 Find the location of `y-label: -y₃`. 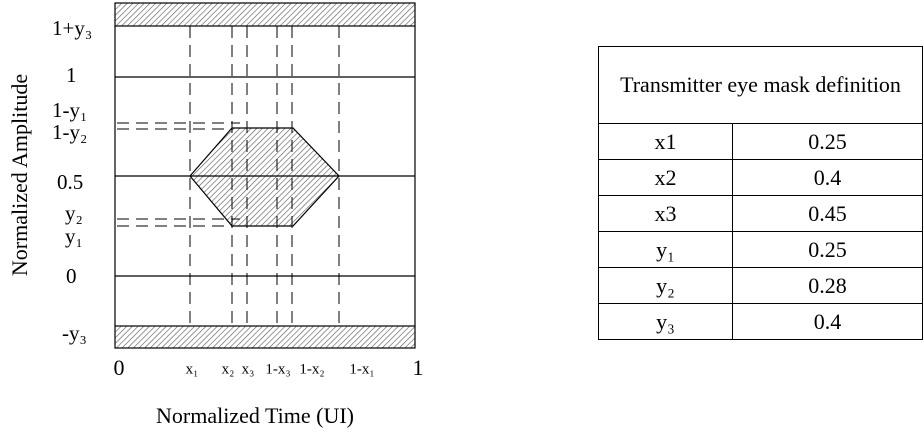

y-label: -y₃ is located at coordinates (74, 333).